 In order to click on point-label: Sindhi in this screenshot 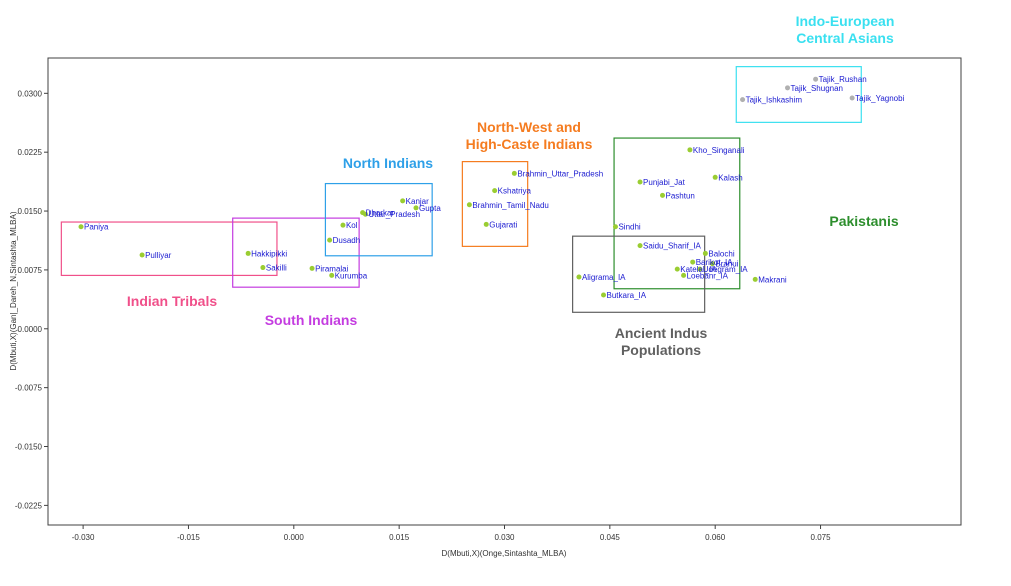, I will do `click(629, 227)`.